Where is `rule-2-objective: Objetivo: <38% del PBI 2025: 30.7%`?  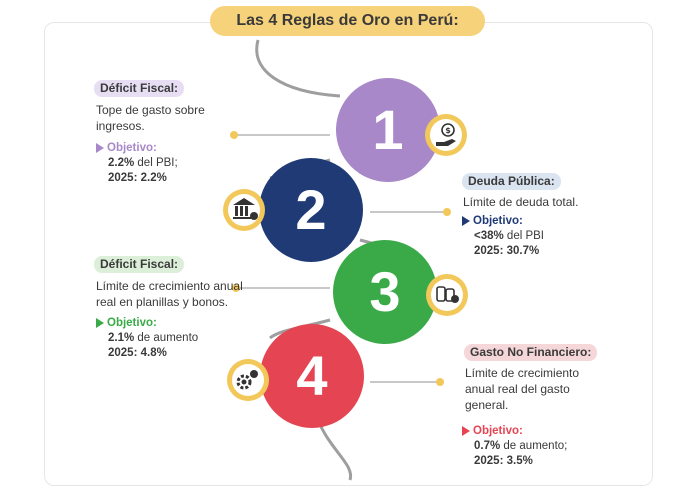 rule-2-objective: Objetivo: <38% del PBI 2025: 30.7% is located at coordinates (503, 236).